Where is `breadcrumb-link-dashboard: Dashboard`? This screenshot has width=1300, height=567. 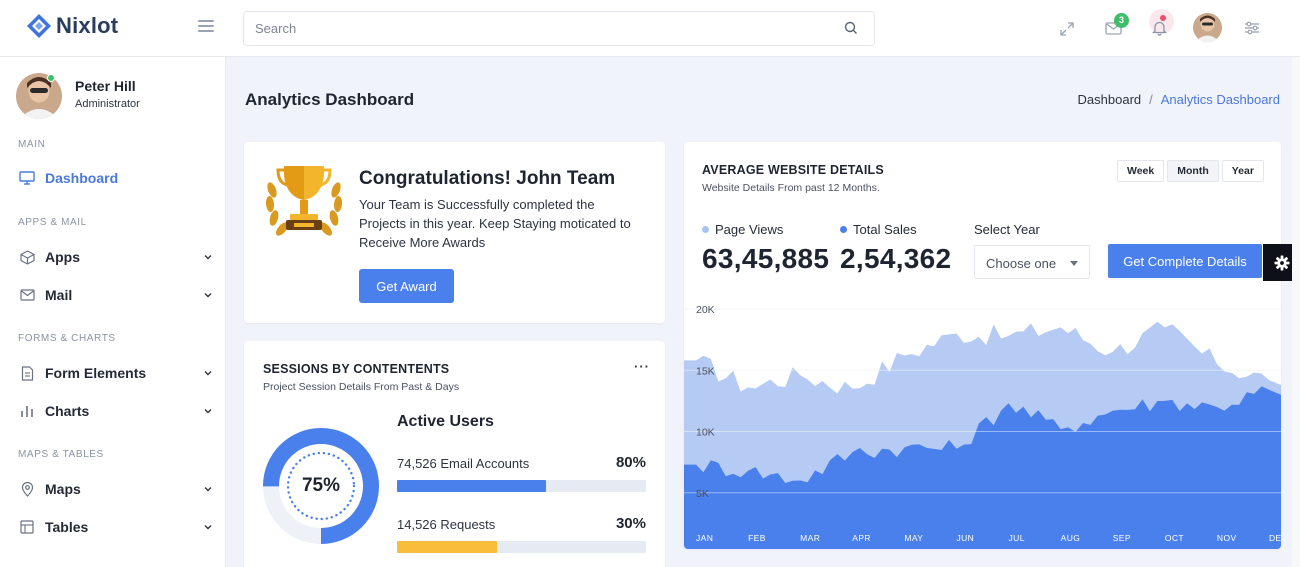 breadcrumb-link-dashboard: Dashboard is located at coordinates (1109, 99).